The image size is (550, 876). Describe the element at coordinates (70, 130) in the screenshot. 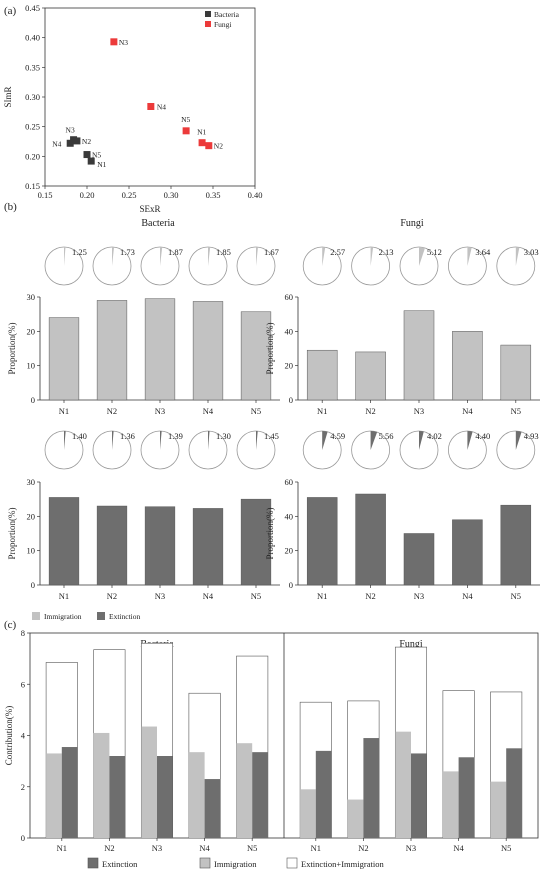

I see `point-label: N3` at that location.